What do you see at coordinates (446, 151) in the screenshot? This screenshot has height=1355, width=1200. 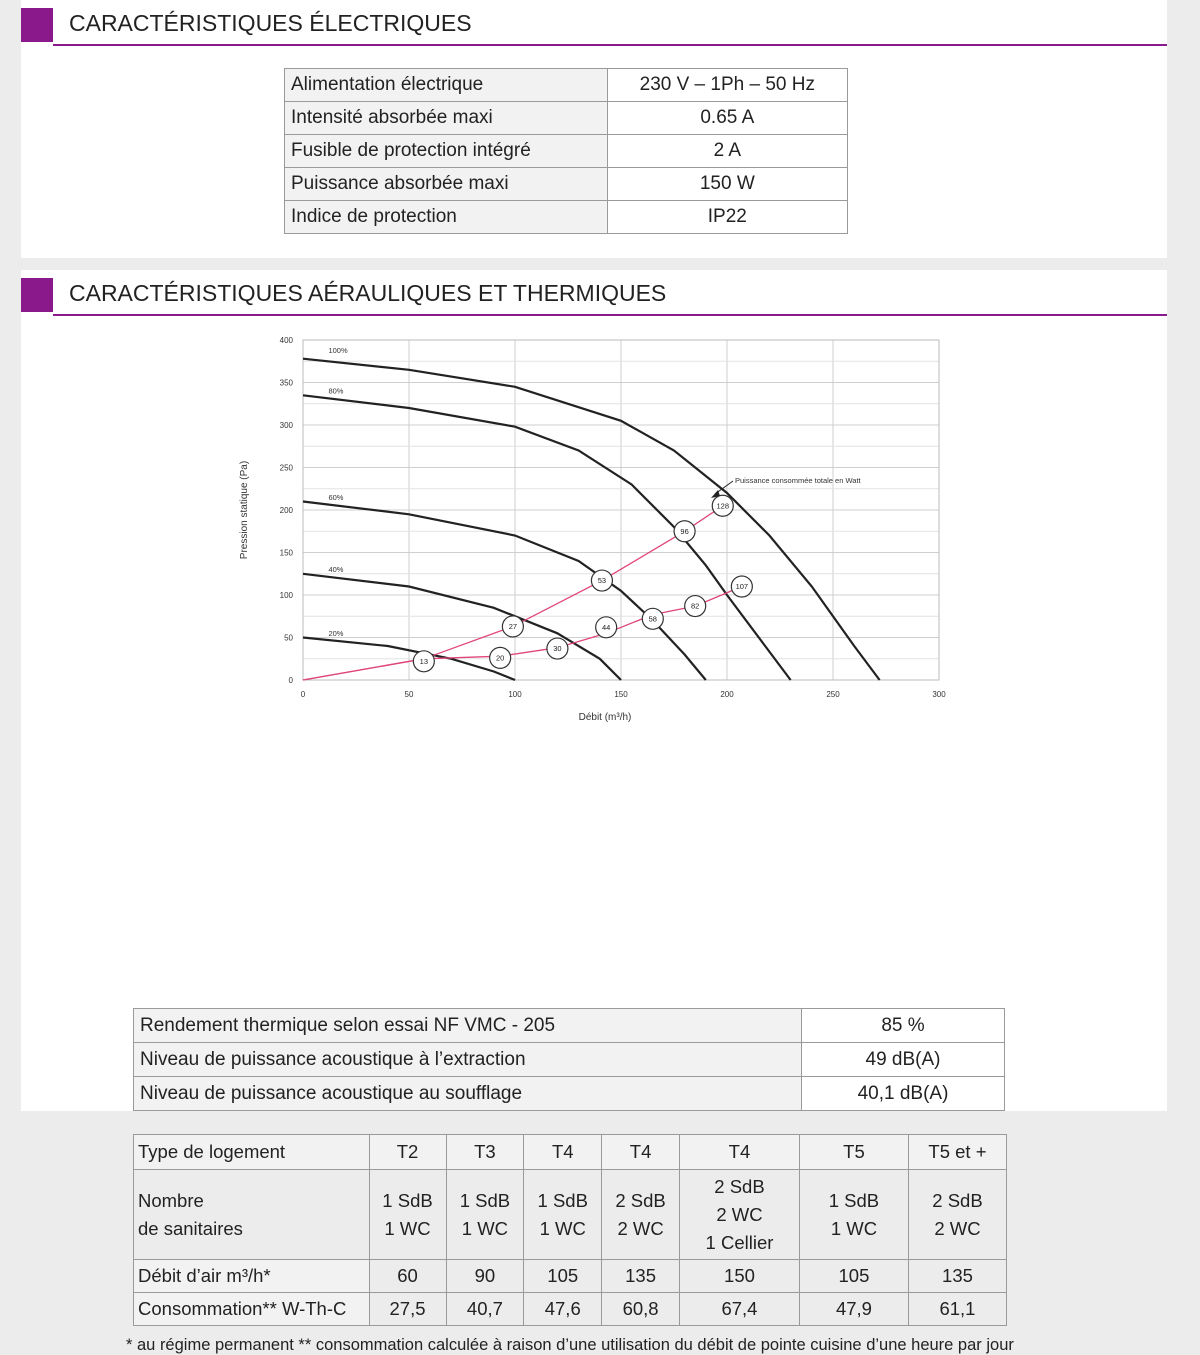 I see `electric-label: Fusible de protection intégré` at bounding box center [446, 151].